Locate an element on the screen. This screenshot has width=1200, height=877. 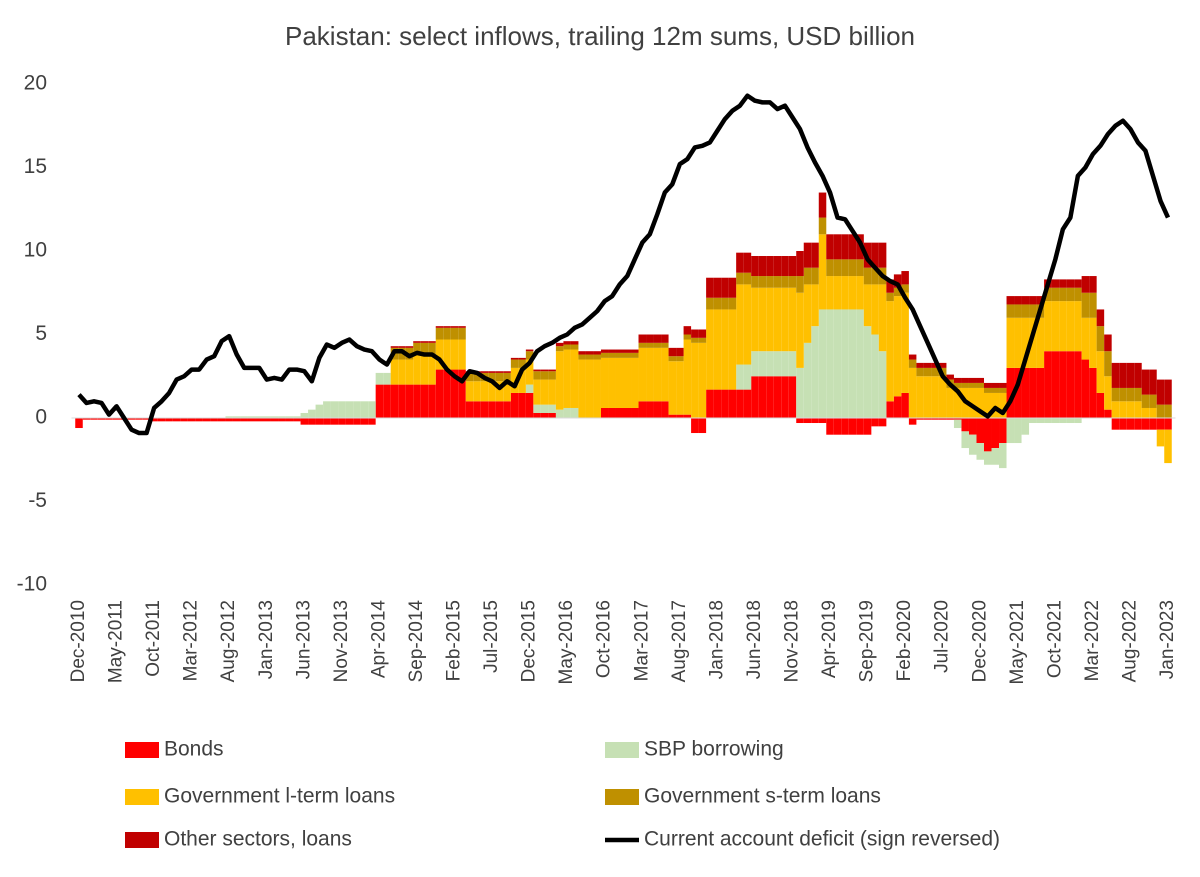
x-tick-label: May-2021 is located at coordinates (1017, 642).